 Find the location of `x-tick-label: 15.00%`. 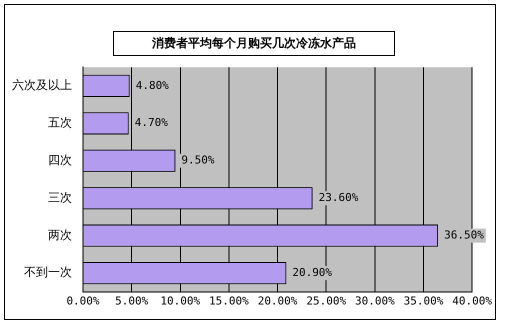

x-tick-label: 15.00% is located at coordinates (229, 301).